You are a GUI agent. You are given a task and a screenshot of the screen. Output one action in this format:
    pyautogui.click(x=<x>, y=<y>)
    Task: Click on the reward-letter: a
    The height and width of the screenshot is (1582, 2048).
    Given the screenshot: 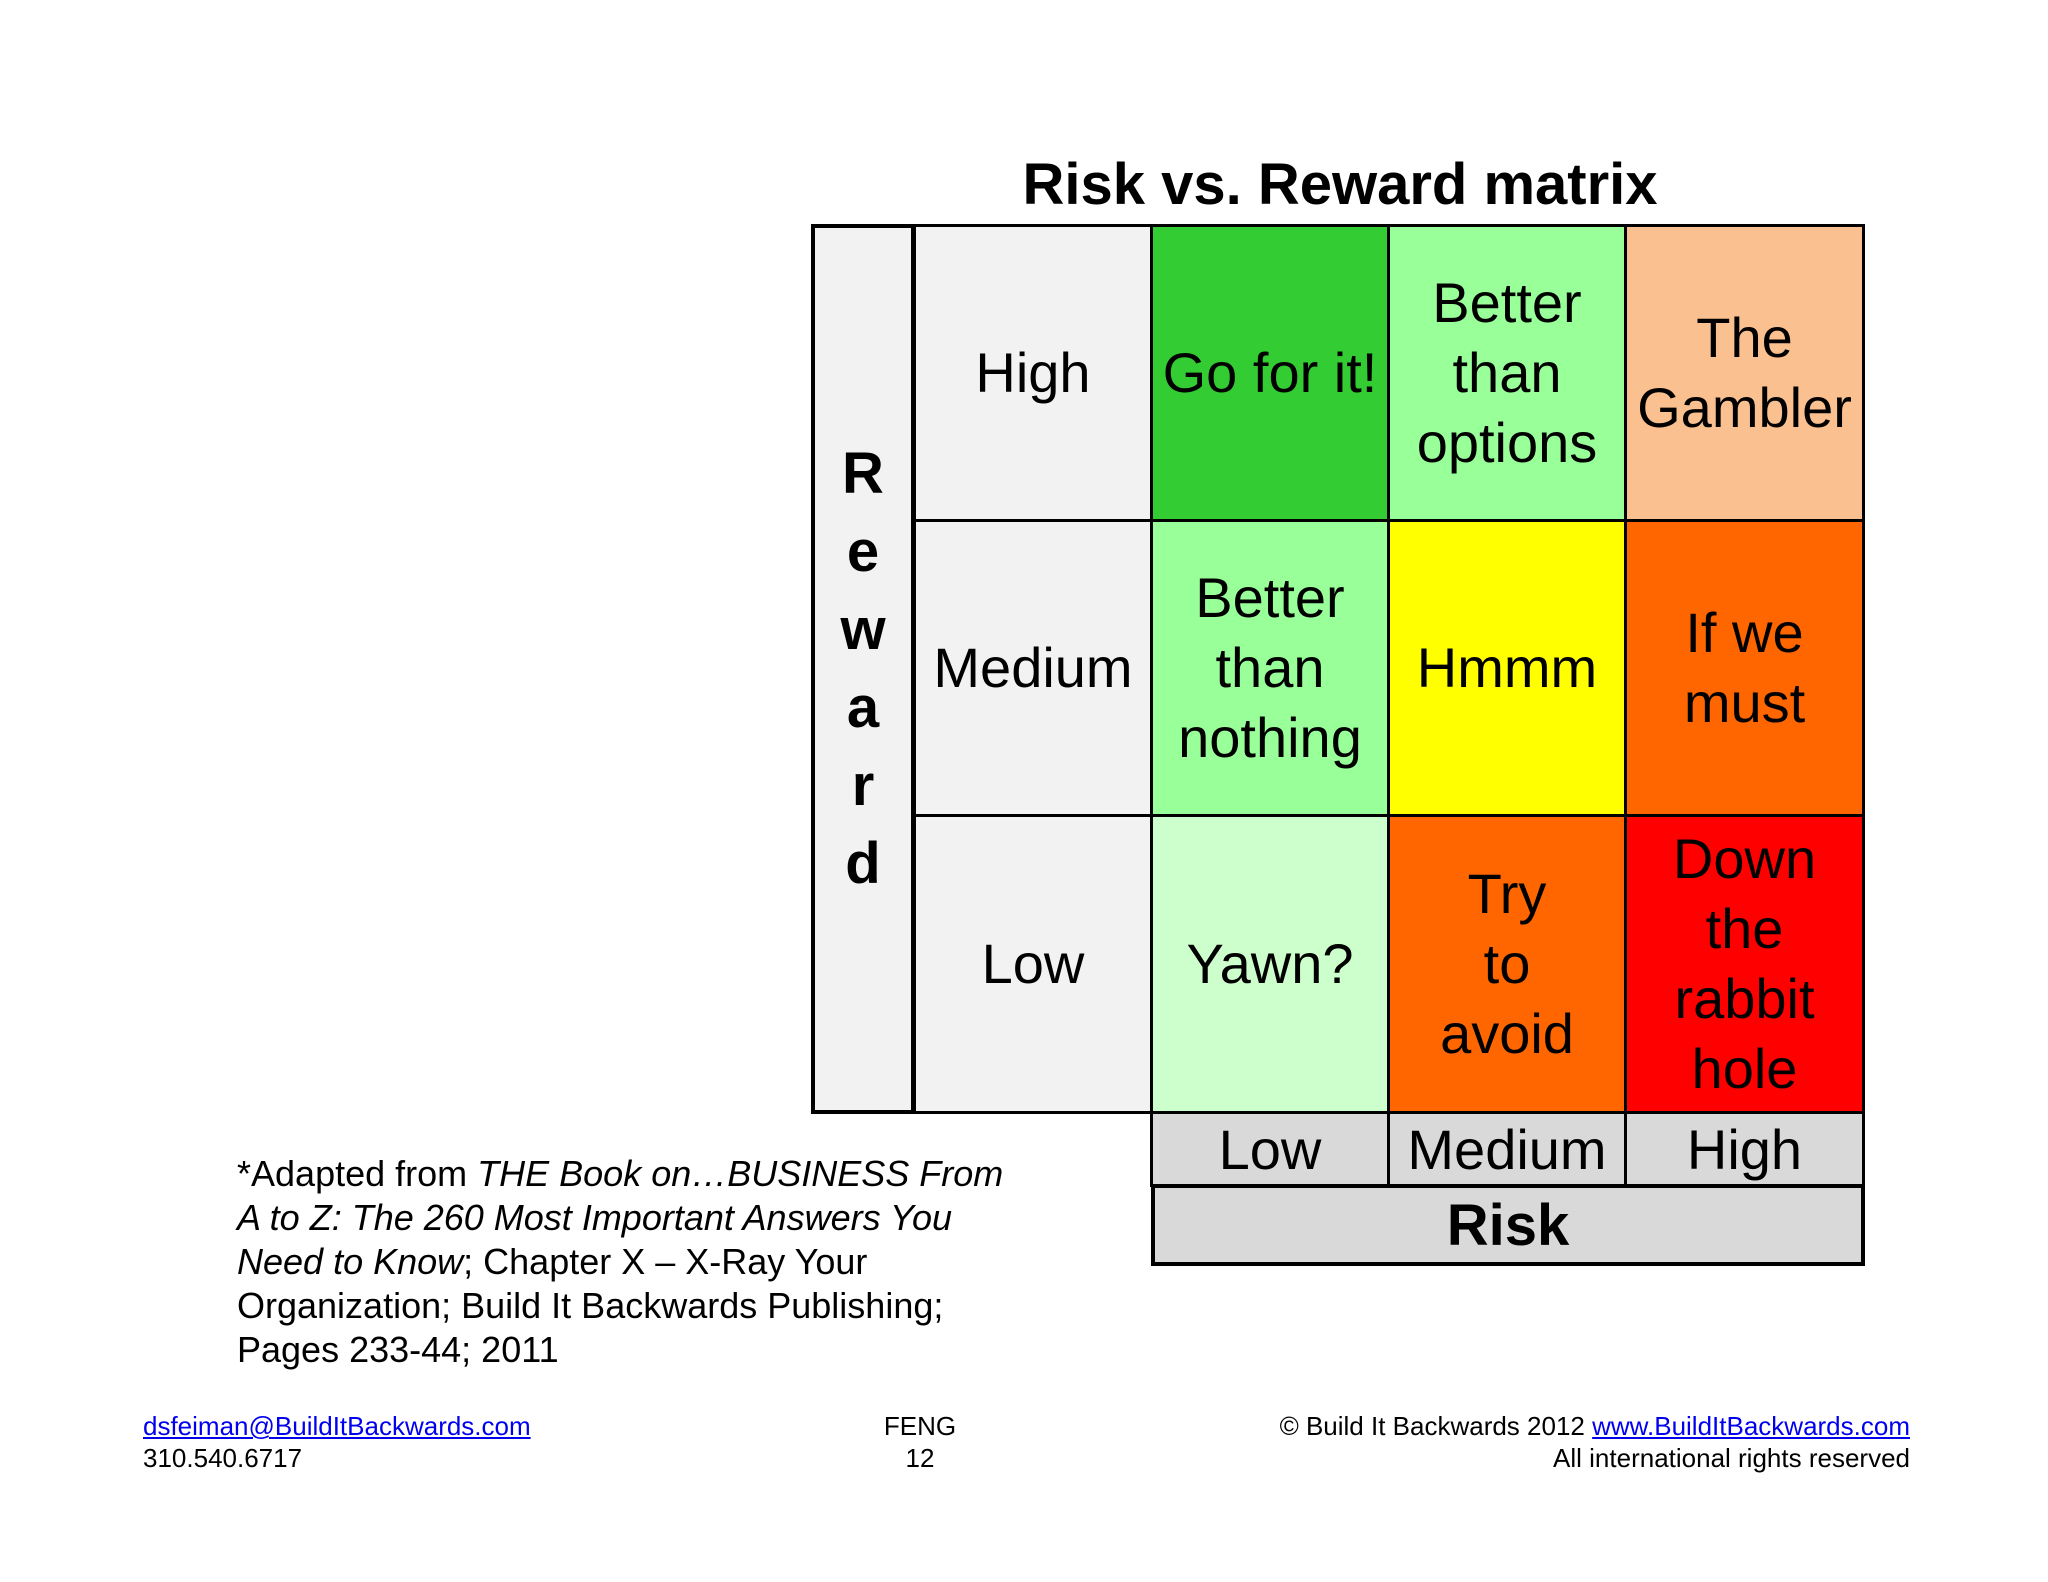 What is the action you would take?
    pyautogui.click(x=863, y=707)
    